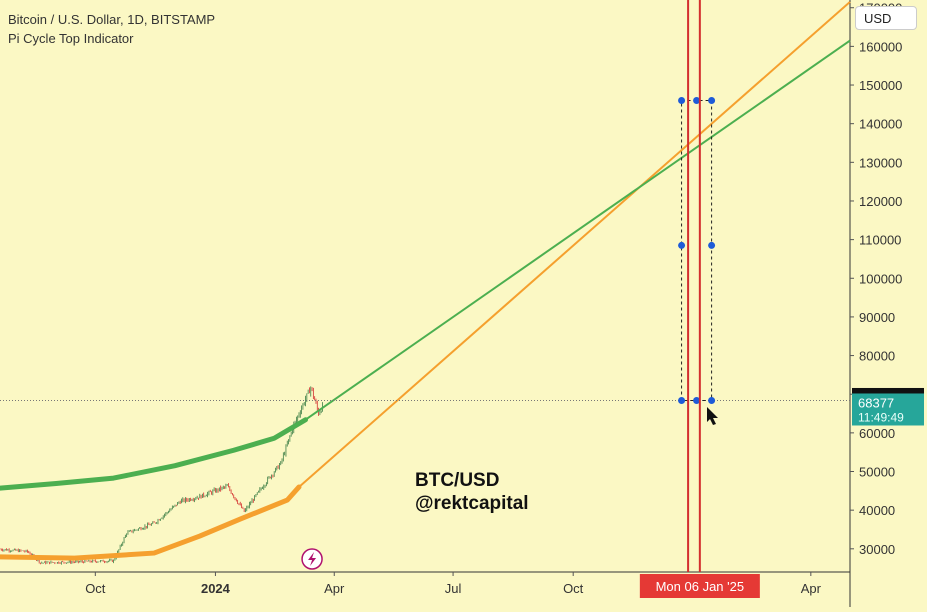 Image resolution: width=927 pixels, height=612 pixels. Describe the element at coordinates (886, 18) in the screenshot. I see `currency-selector-button: USD` at that location.